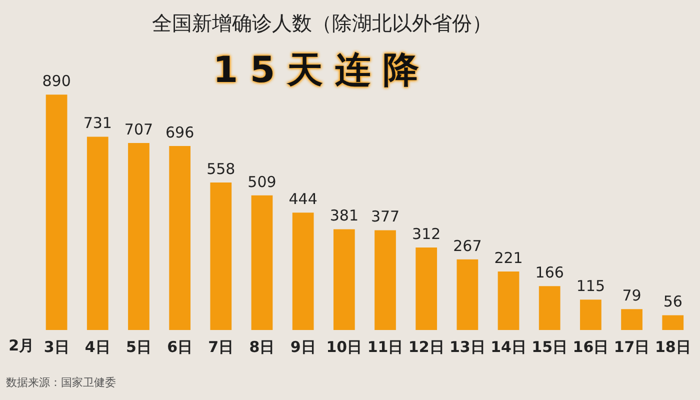 This screenshot has width=700, height=400. I want to click on x-tick-label: 12日, so click(426, 347).